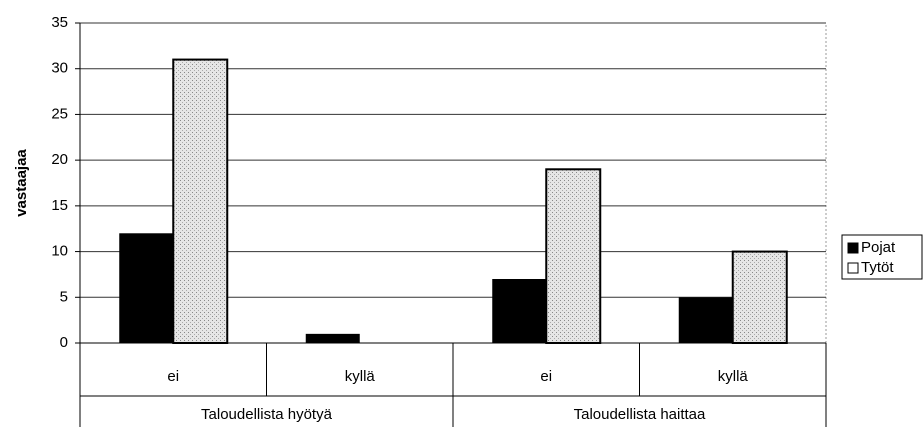 The height and width of the screenshot is (427, 924). I want to click on legend-label: Pojat, so click(878, 247).